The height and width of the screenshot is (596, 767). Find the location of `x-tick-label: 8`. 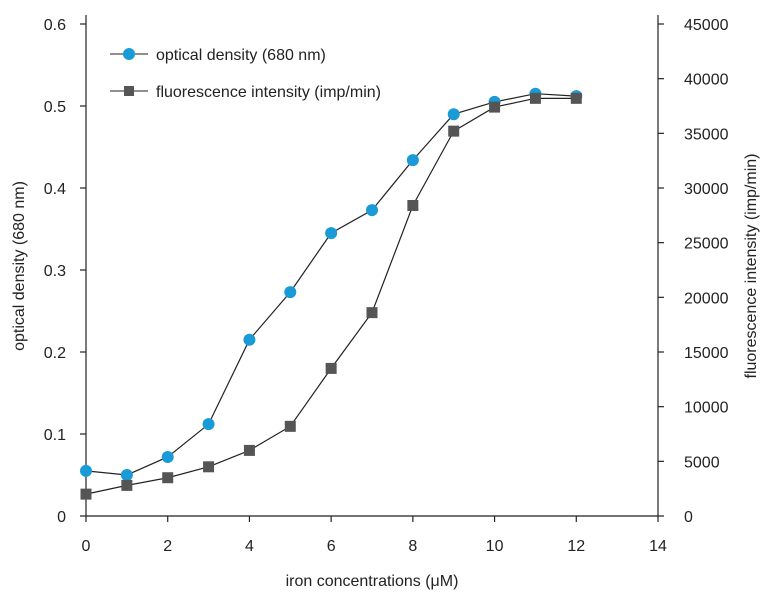

x-tick-label: 8 is located at coordinates (412, 546).